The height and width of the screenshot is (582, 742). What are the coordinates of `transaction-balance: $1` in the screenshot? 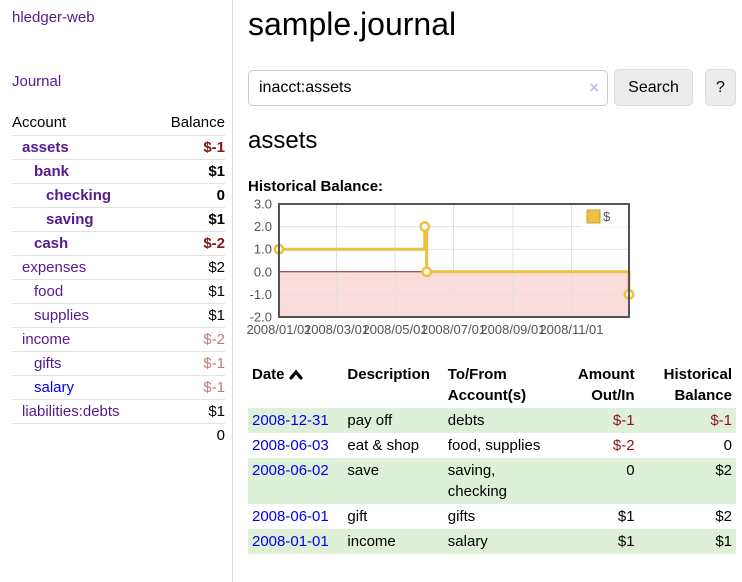 It's located at (723, 541).